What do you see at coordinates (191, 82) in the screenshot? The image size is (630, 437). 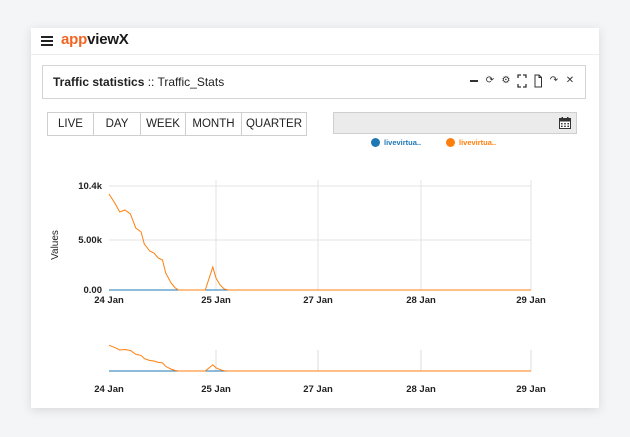 I see `widget-title-name: Traffic_Stats` at bounding box center [191, 82].